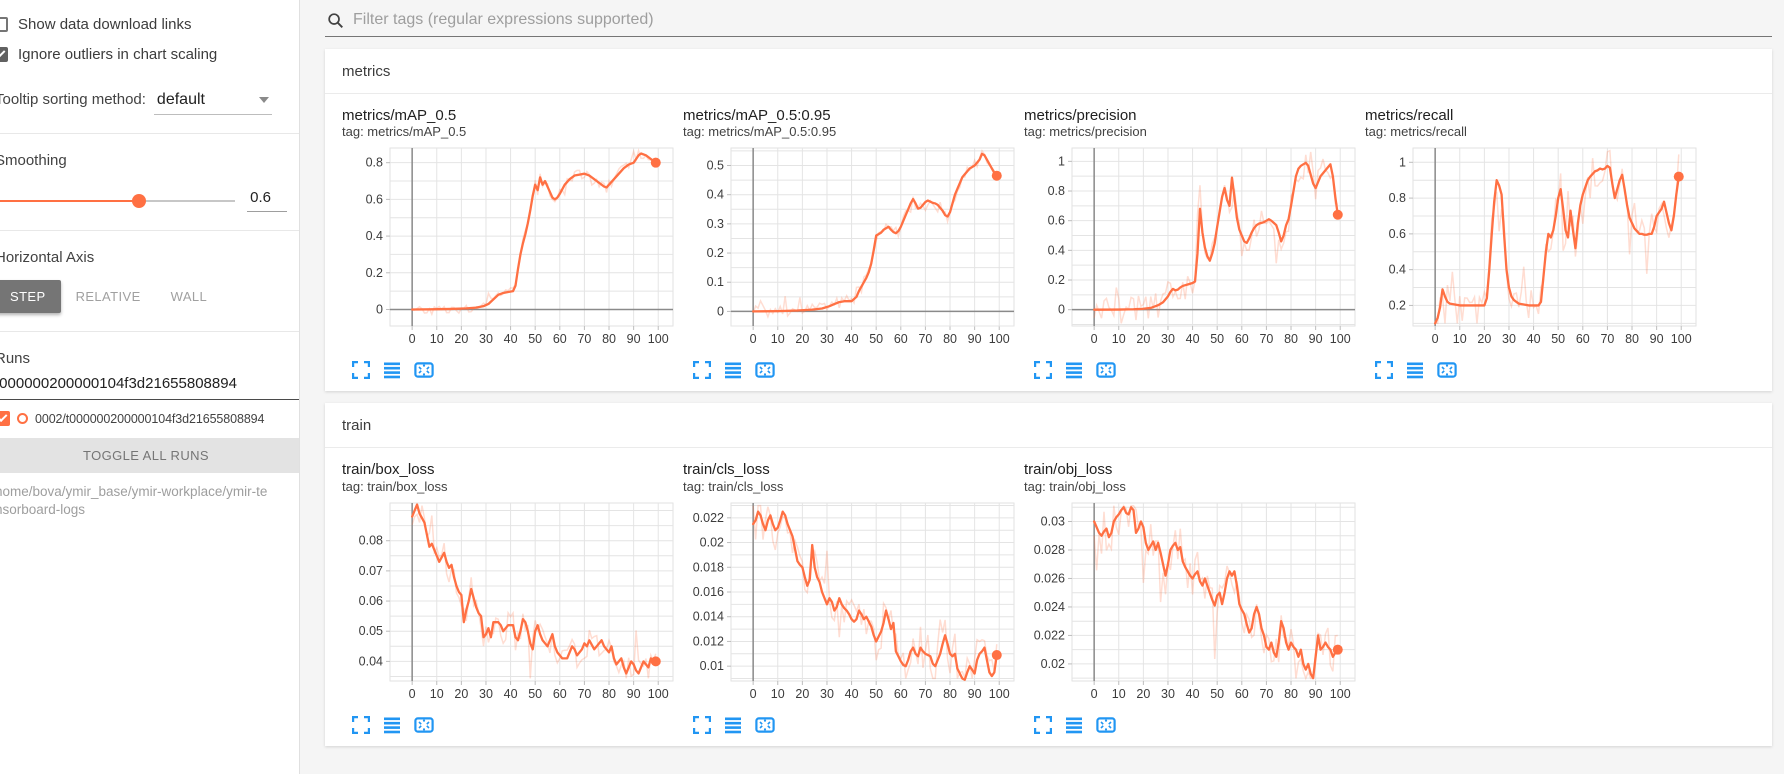  I want to click on axis-button-wall: WALL, so click(189, 296).